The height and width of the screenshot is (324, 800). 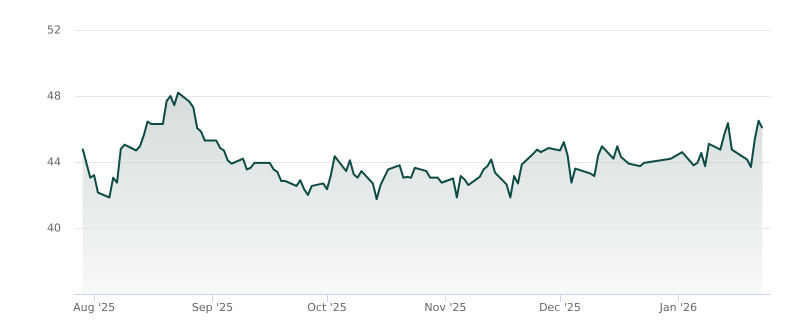 I want to click on x-tick-label: Aug '25, so click(x=94, y=307).